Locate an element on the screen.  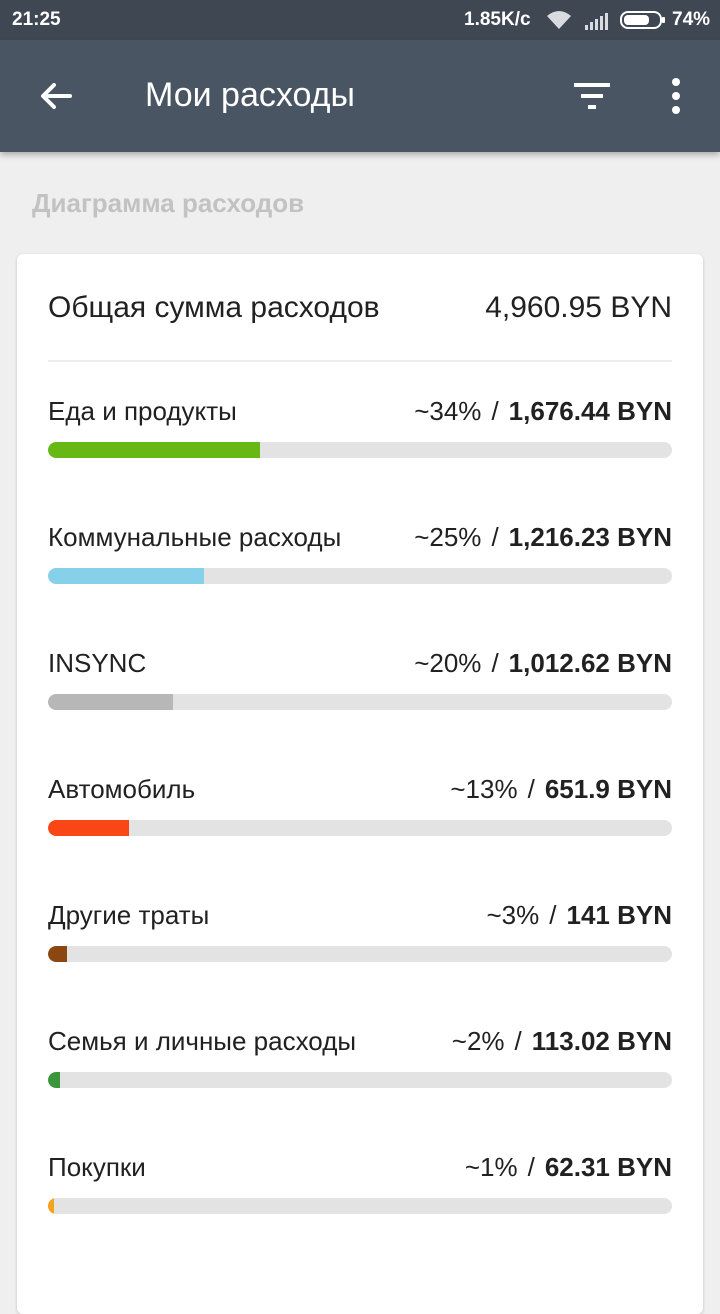
category-value: ~25% / 1,216.23 BYN is located at coordinates (543, 537).